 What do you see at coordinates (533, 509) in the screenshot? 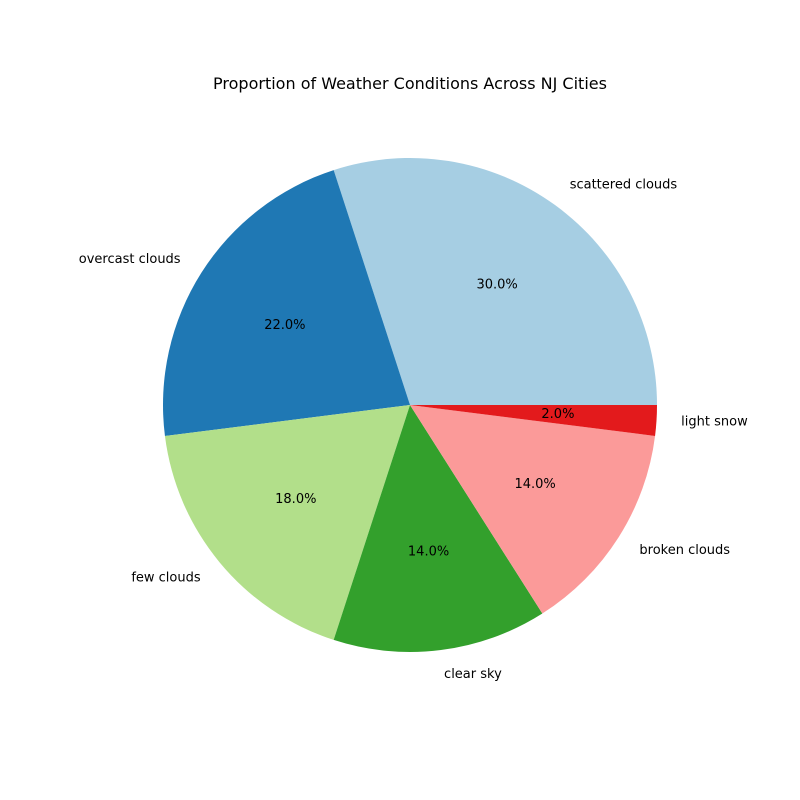
I see `pie-slice-broken-clouds` at bounding box center [533, 509].